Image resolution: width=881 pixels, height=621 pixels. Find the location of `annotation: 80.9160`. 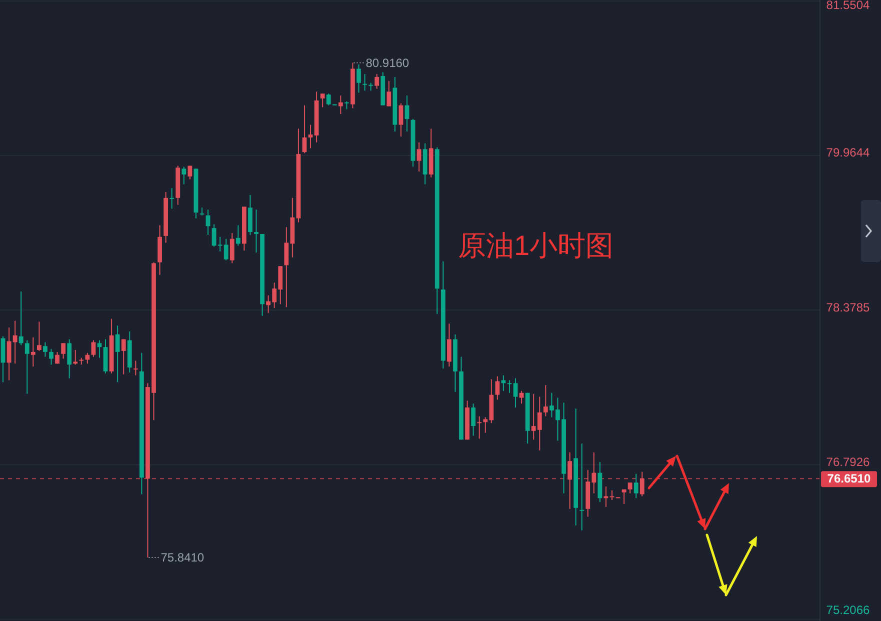

annotation: 80.9160 is located at coordinates (388, 63).